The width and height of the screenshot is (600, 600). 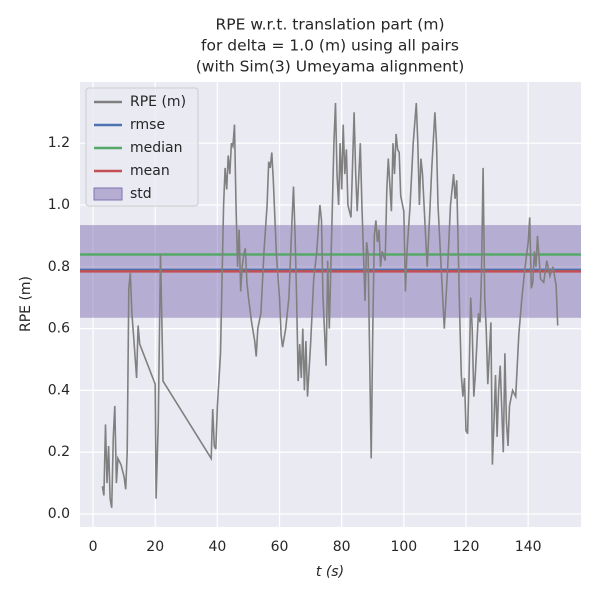 I want to click on y-tick-label: 0.8, so click(x=59, y=267).